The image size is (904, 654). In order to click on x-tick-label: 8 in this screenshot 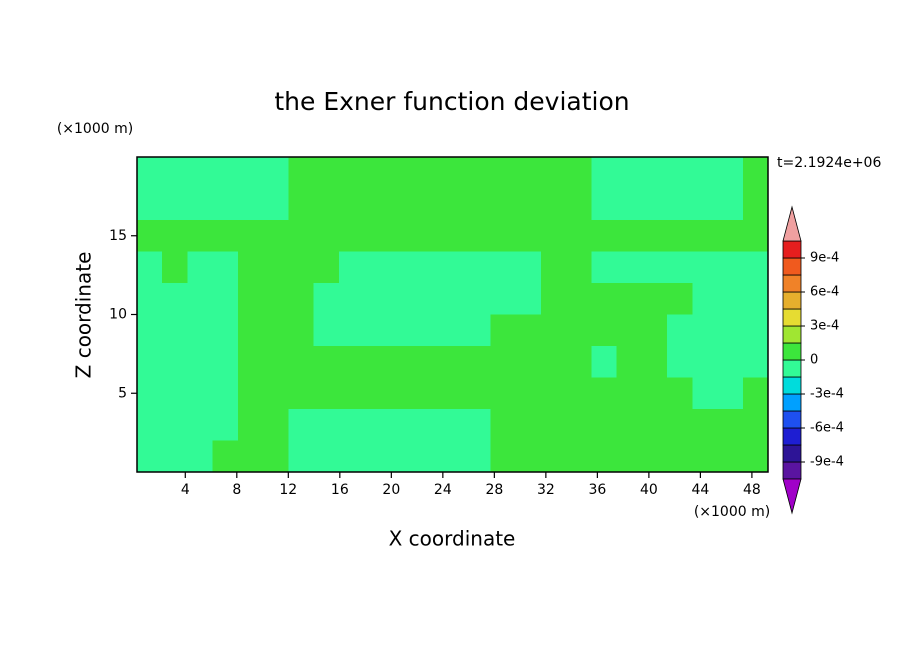, I will do `click(236, 490)`.